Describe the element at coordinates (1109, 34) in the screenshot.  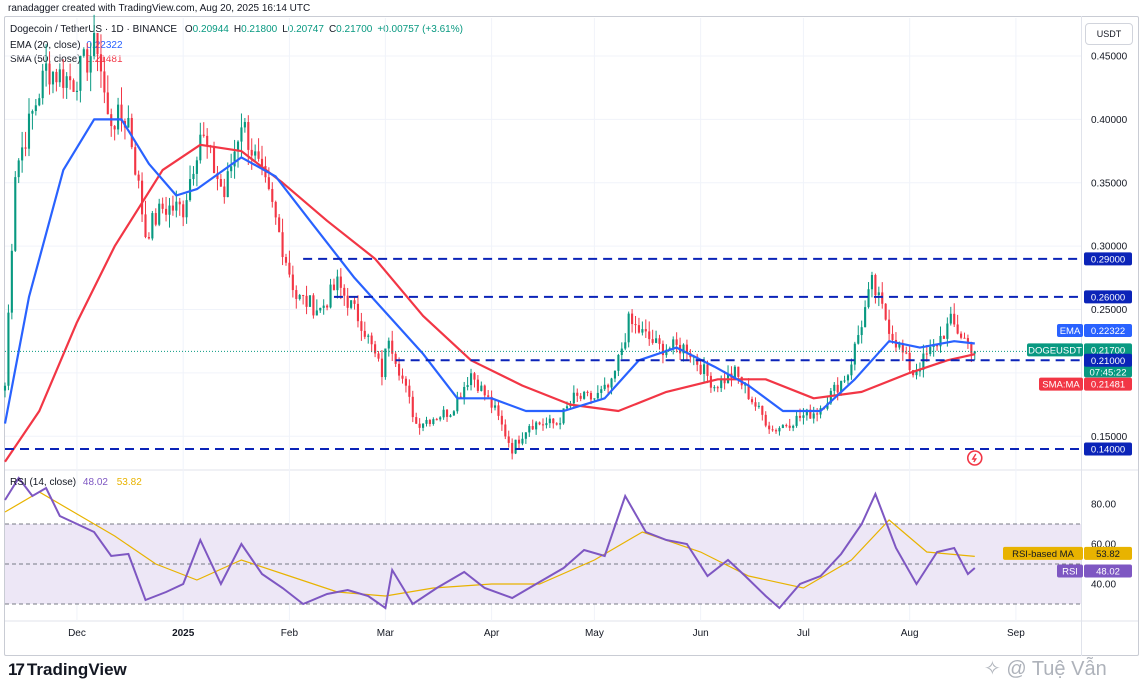
I see `currency-button: USDT` at that location.